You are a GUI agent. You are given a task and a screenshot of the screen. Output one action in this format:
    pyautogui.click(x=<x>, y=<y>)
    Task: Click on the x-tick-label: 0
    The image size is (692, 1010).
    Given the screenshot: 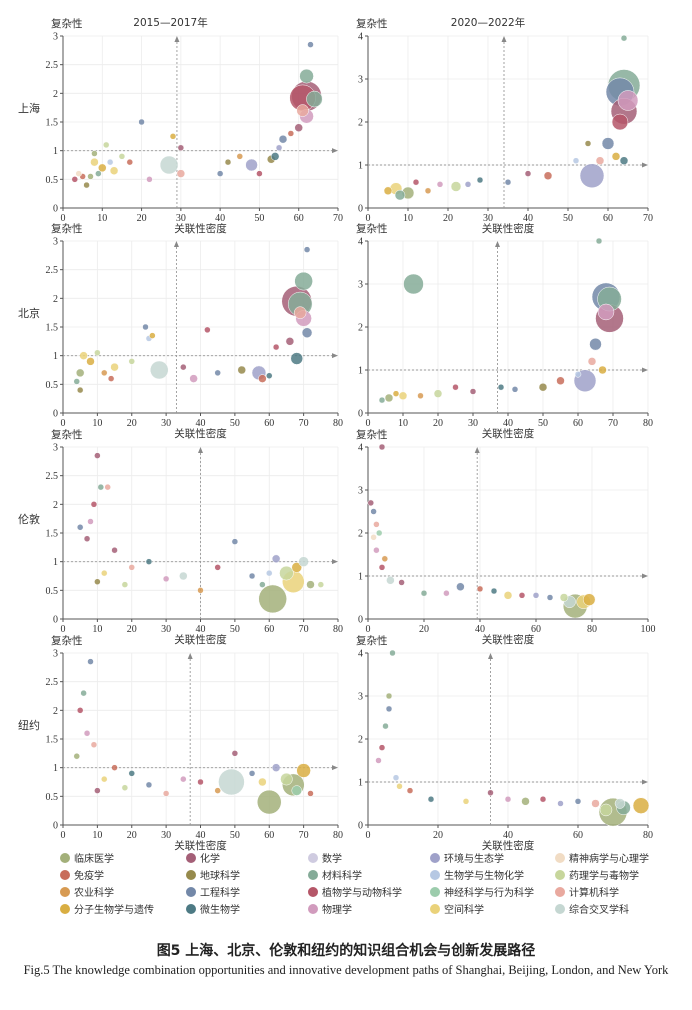 What is the action you would take?
    pyautogui.click(x=368, y=218)
    